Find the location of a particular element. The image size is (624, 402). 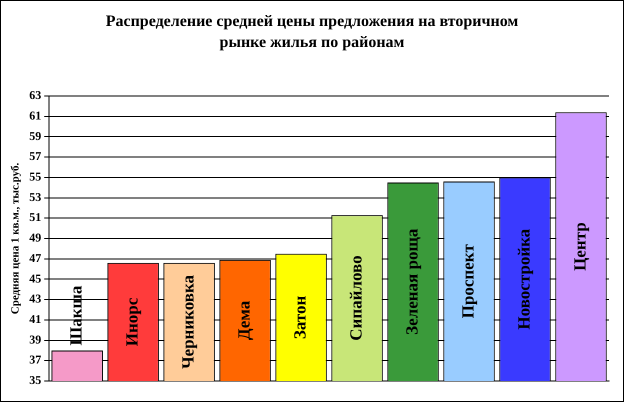

x-tick-label: Шакша is located at coordinates (76, 315).